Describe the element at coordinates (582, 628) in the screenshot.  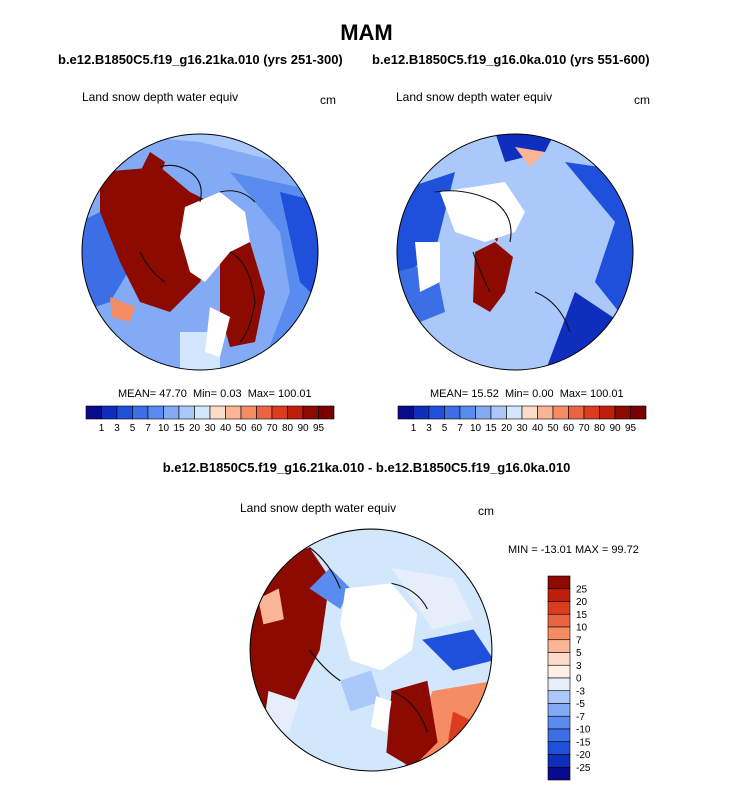
I see `diff-colorbar-tick-label: 10` at that location.